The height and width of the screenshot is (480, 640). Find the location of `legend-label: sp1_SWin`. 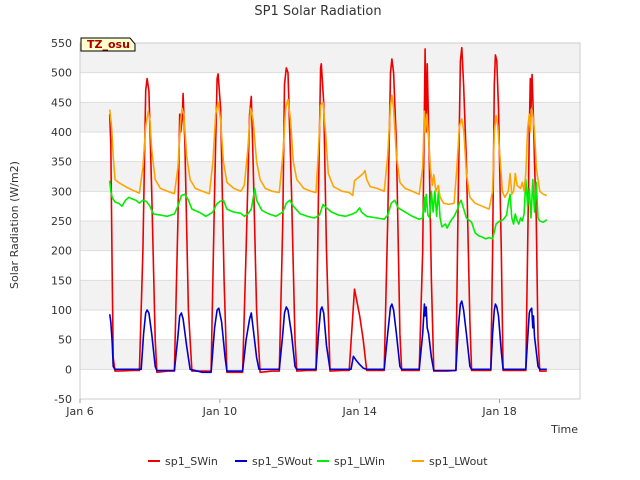

legend-label: sp1_SWin is located at coordinates (191, 461).